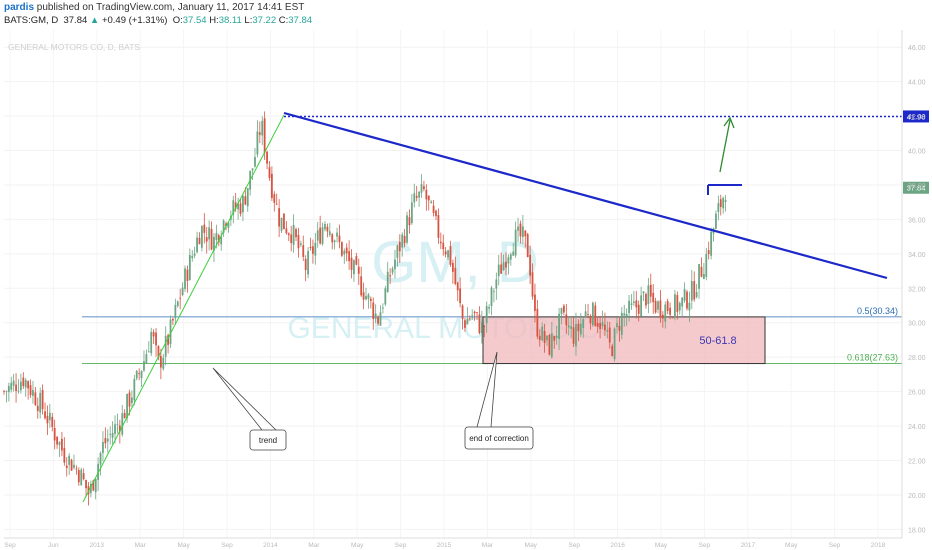 This screenshot has height=550, width=932. I want to click on x-tick-label: 2014, so click(270, 545).